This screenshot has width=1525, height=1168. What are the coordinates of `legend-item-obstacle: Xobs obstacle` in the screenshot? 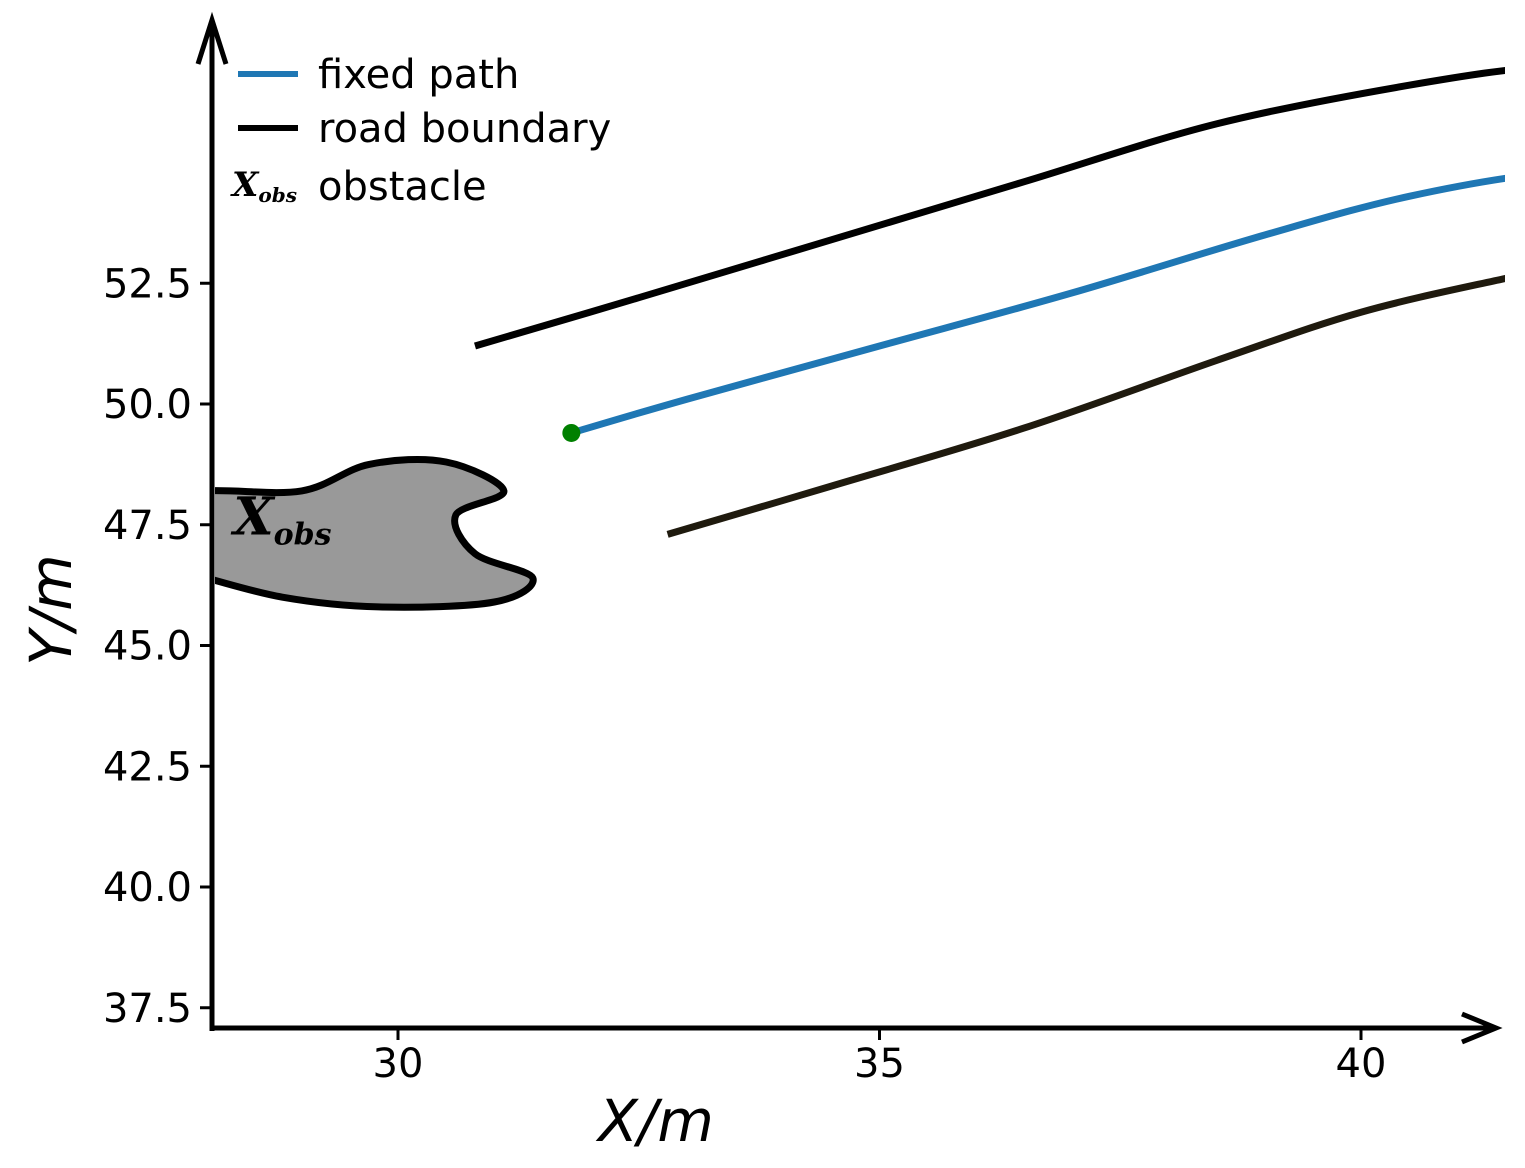 It's located at (358, 187).